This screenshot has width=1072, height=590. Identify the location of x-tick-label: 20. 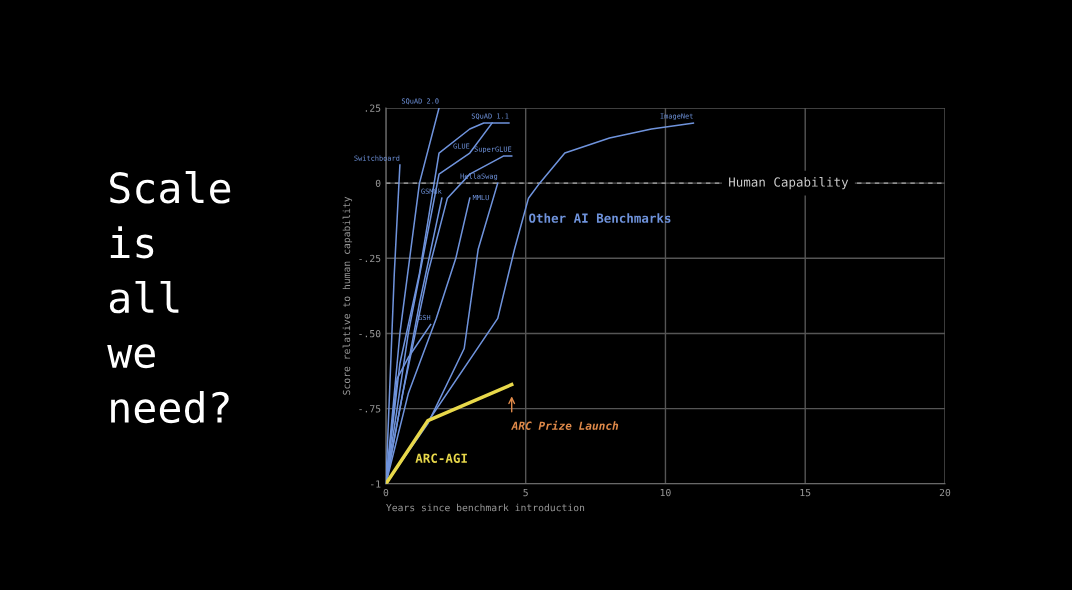
(945, 492).